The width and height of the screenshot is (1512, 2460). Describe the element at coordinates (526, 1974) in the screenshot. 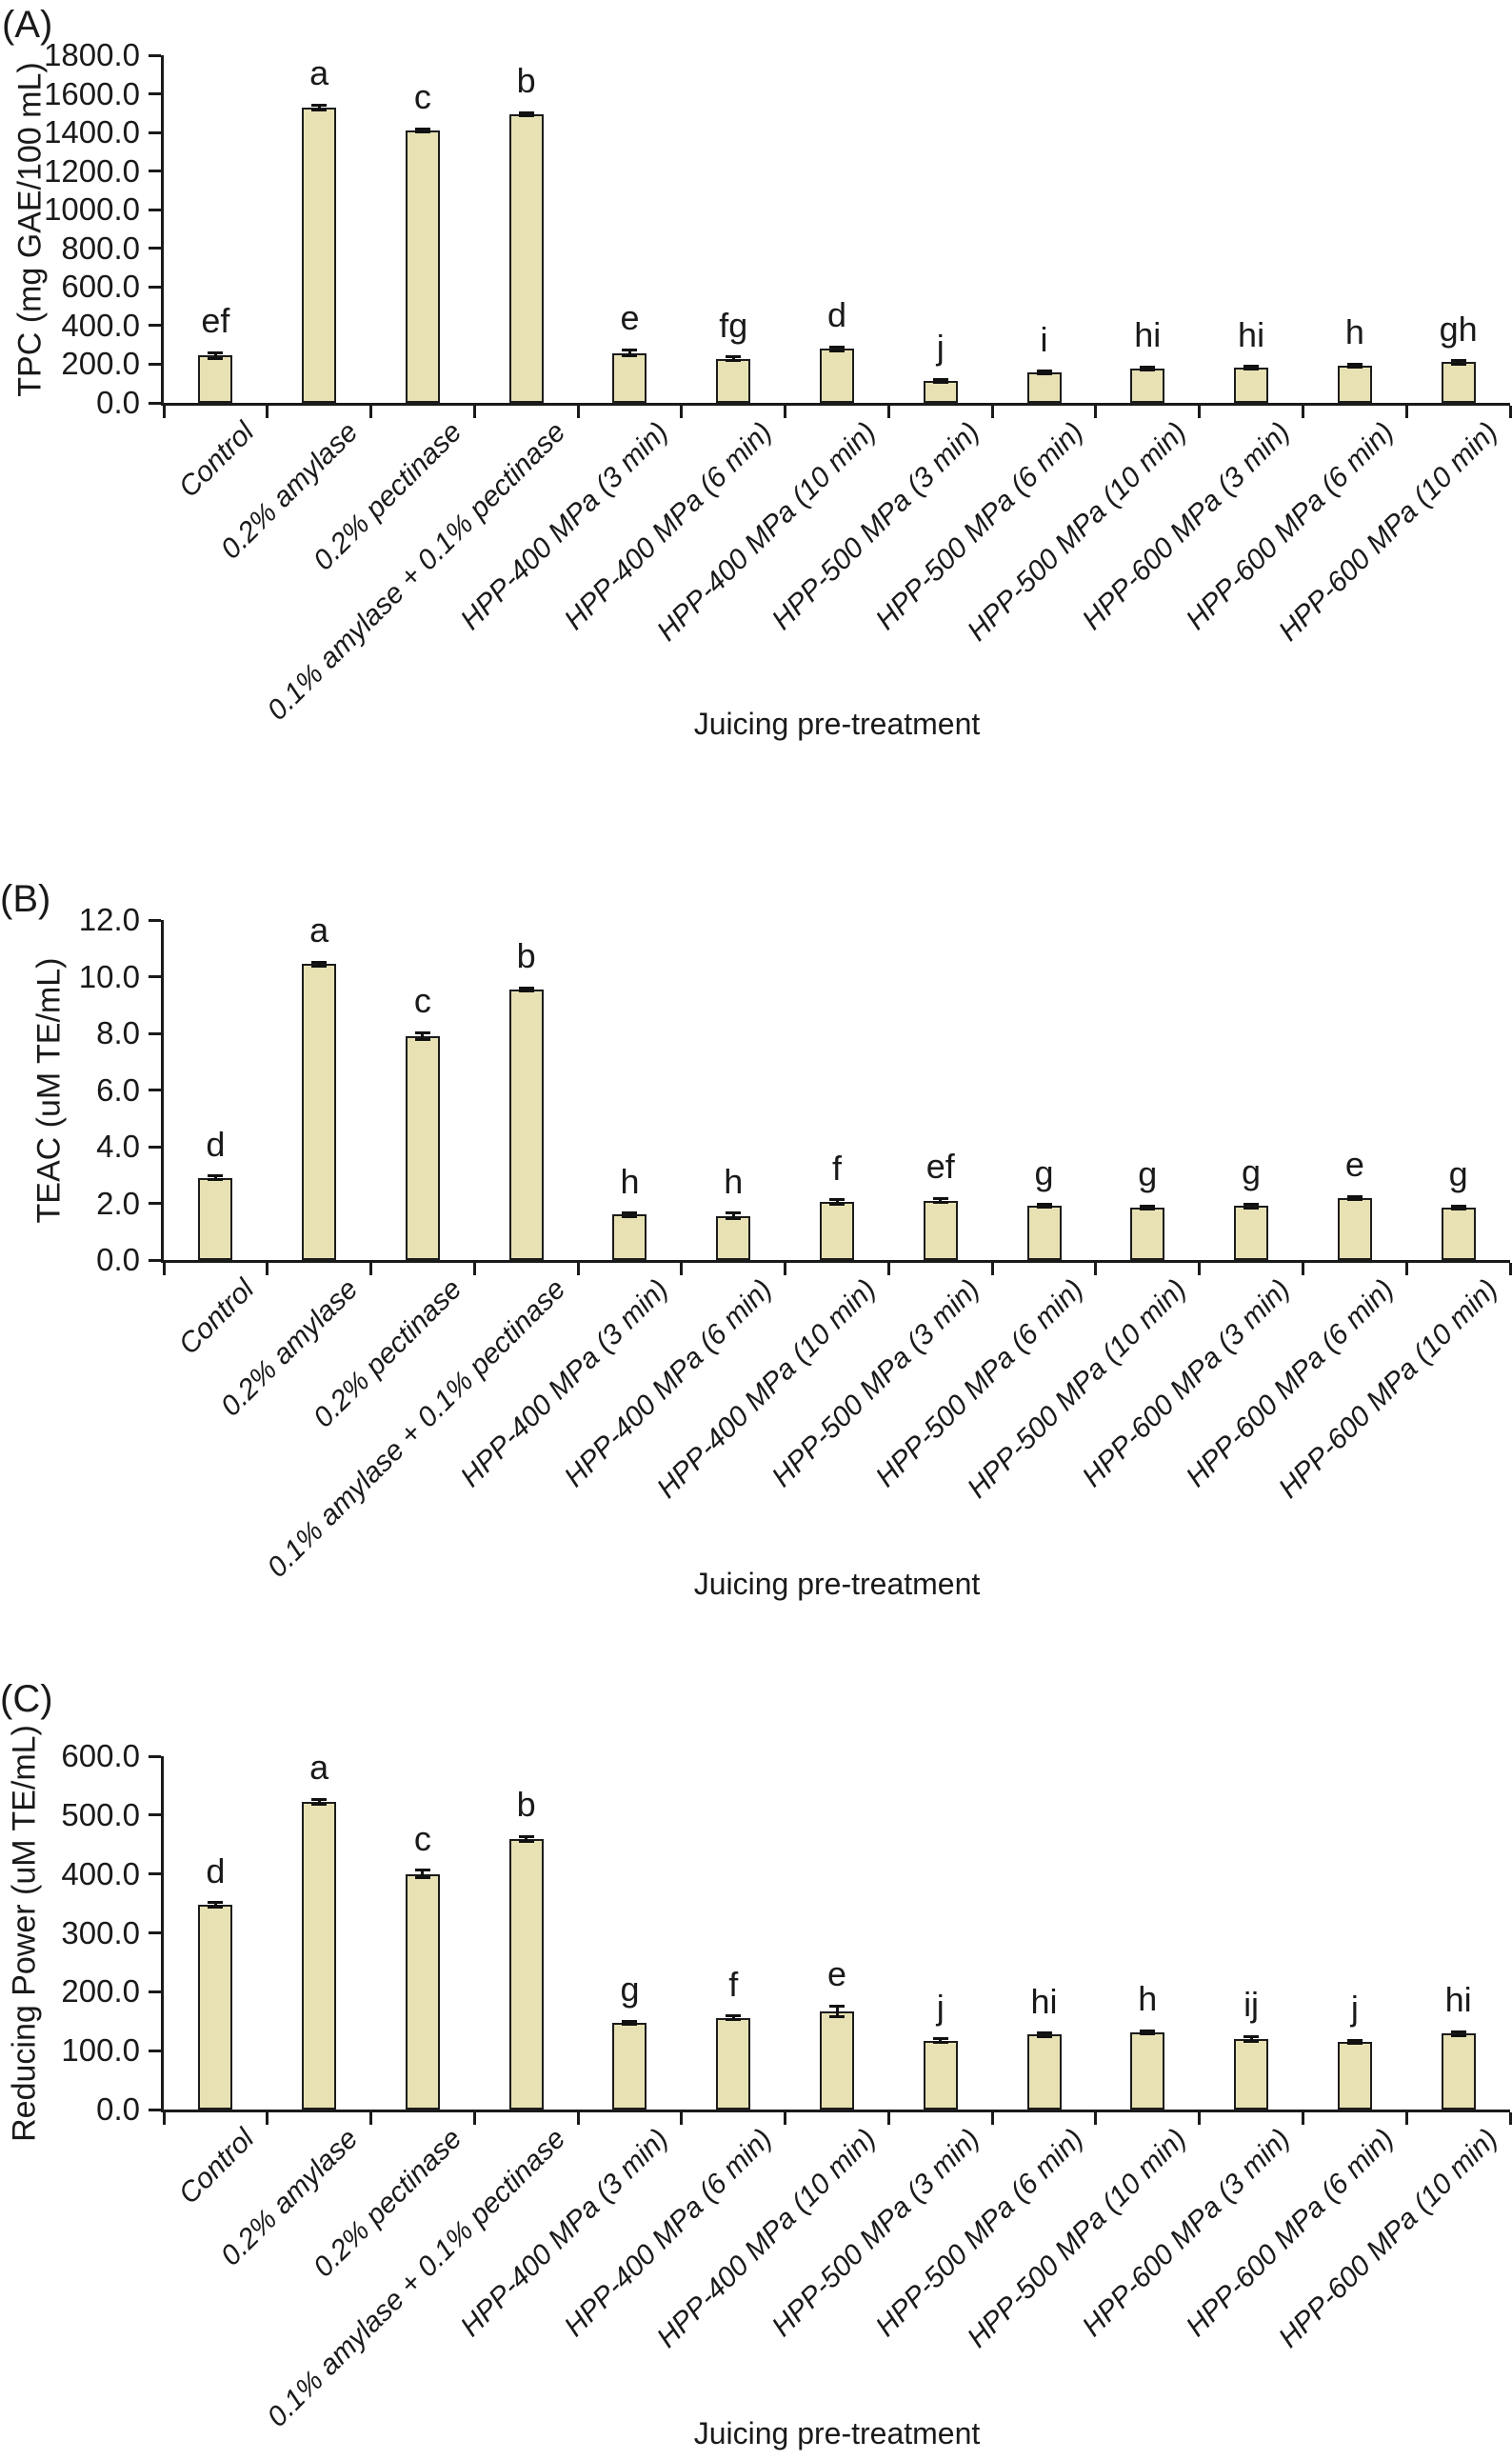

I see `bar-0-1-amylase-0-1-pectinase` at that location.